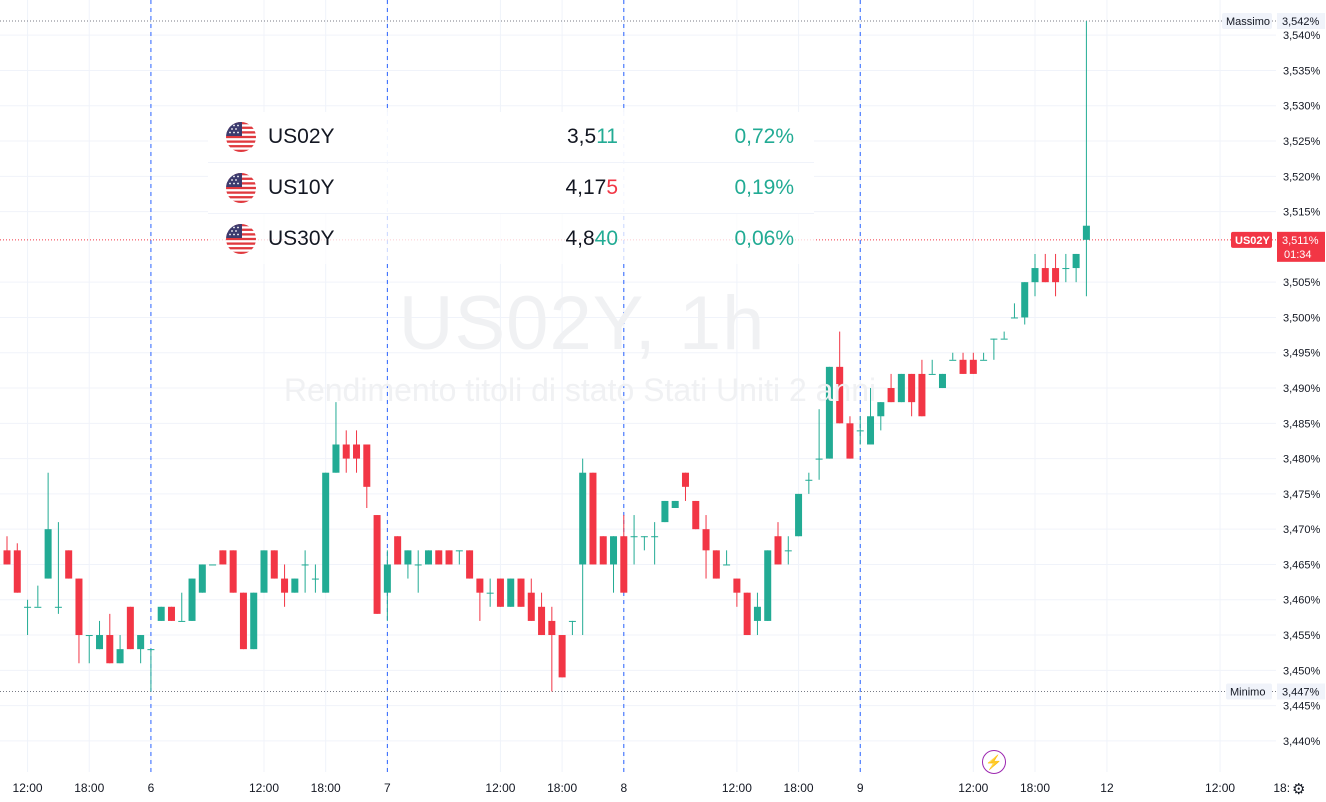 This screenshot has width=1326, height=802. I want to click on y-tick-label: 3,470%, so click(1302, 530).